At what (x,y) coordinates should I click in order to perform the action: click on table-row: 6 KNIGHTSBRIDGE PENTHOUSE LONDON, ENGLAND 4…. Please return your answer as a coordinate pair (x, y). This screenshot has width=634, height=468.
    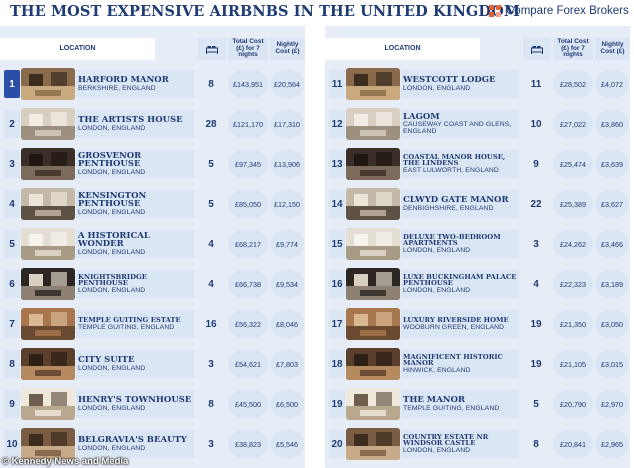
    Looking at the image, I should click on (152, 284).